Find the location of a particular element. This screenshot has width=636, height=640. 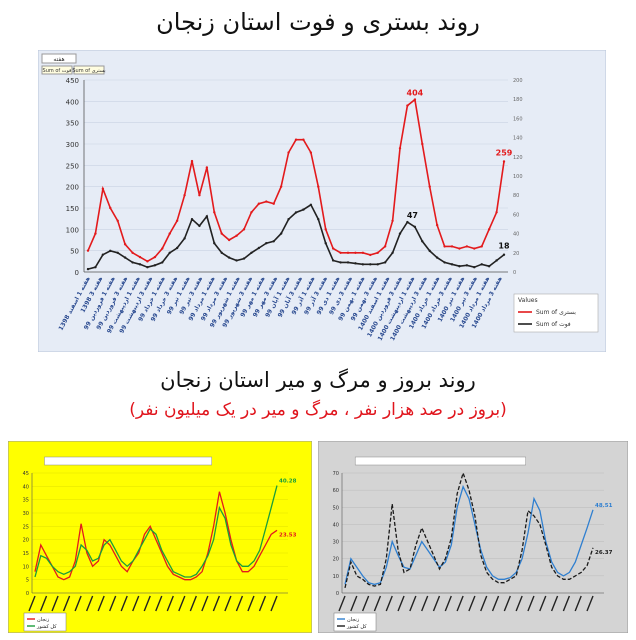

chart2-legend-b-label: کل کشور is located at coordinates (46, 627).